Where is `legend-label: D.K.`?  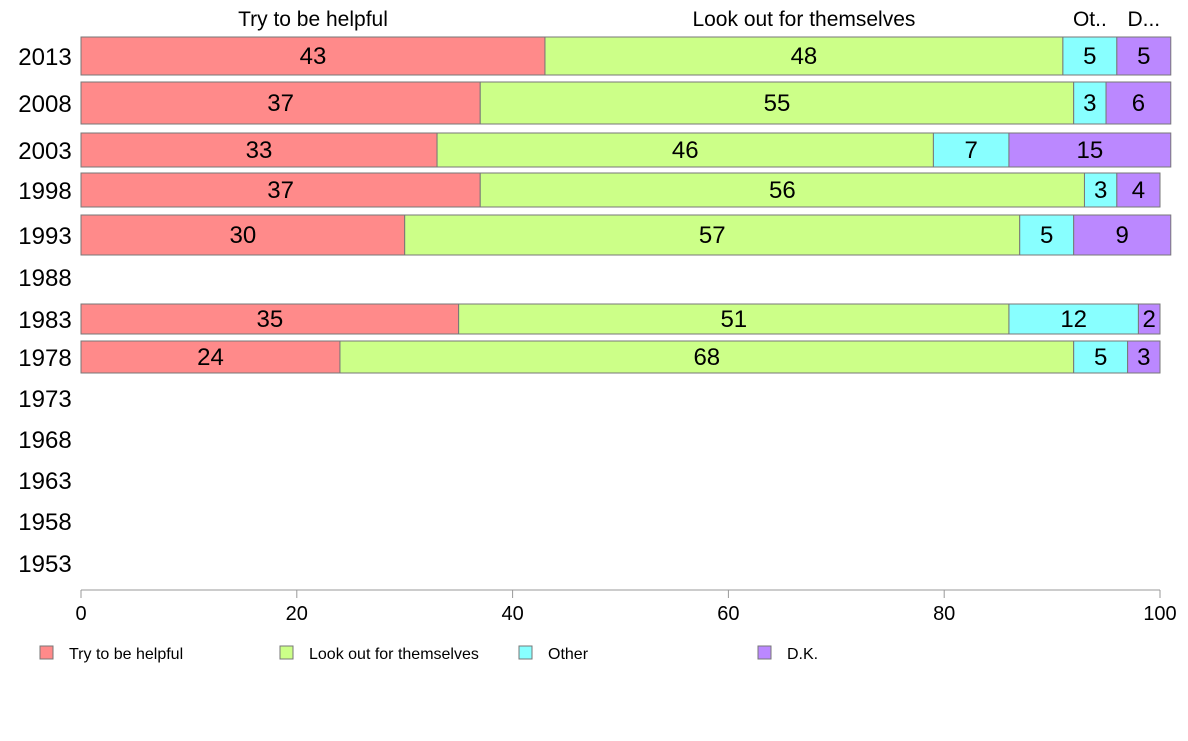
legend-label: D.K. is located at coordinates (802, 654).